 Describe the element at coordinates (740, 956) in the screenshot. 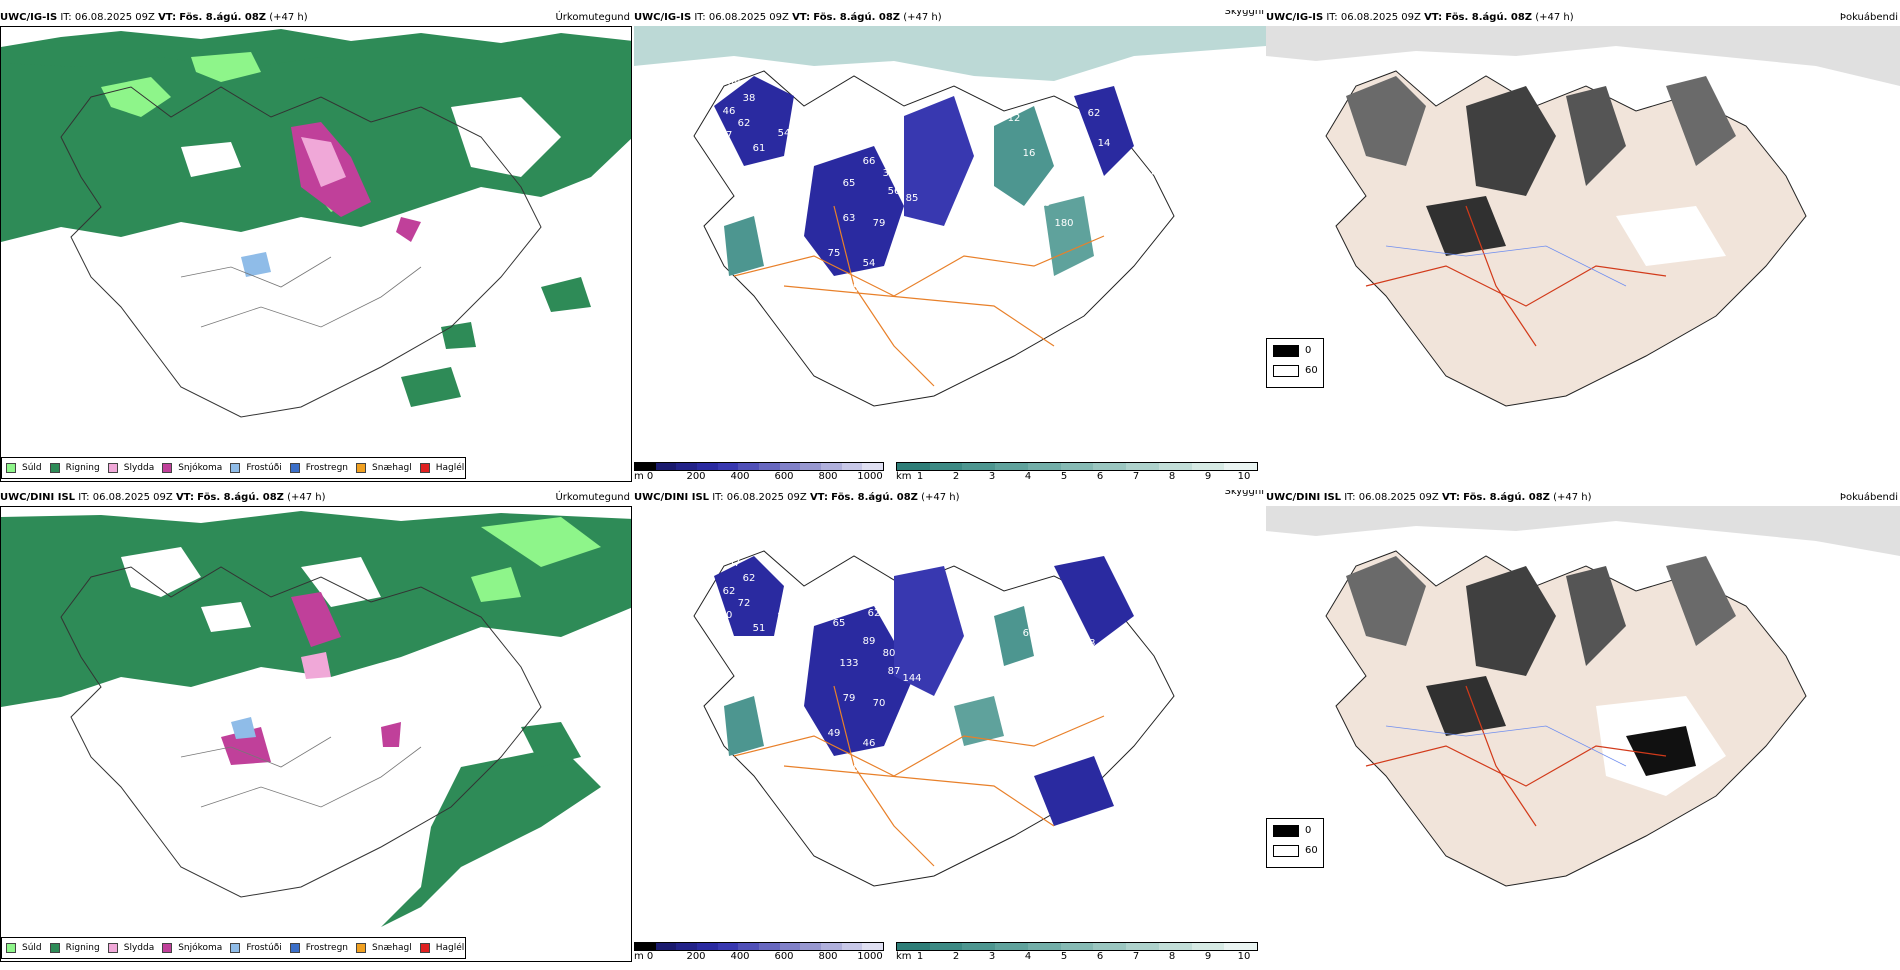

I see `colorbar-tick: 400` at that location.